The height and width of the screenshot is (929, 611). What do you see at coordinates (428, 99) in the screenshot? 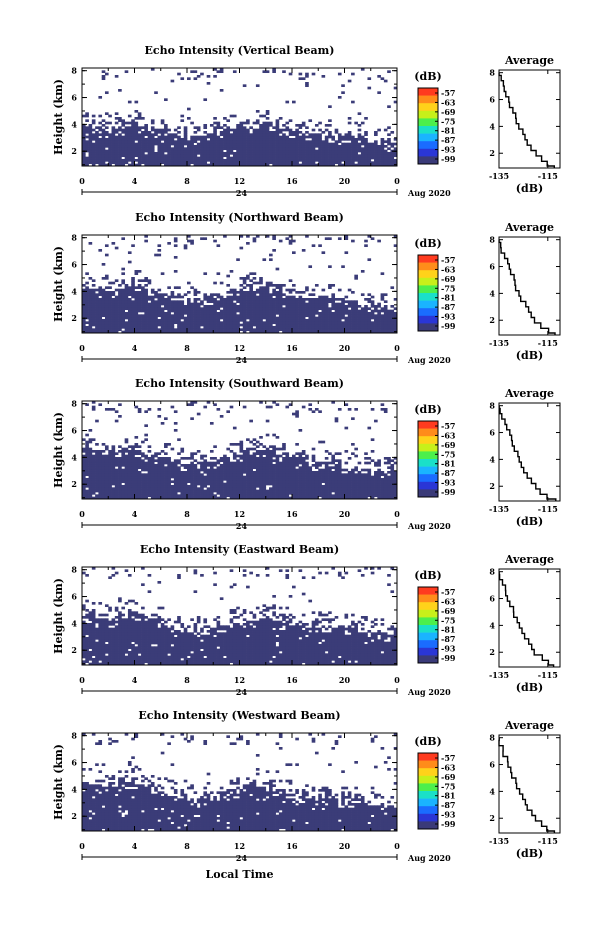
I see `colorbar-swatch` at bounding box center [428, 99].